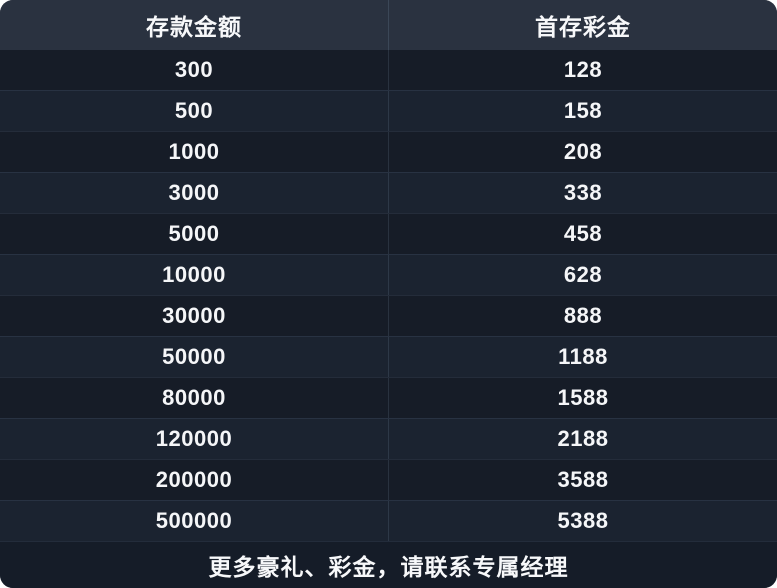 The width and height of the screenshot is (777, 588). Describe the element at coordinates (194, 193) in the screenshot. I see `deposit-amount-cell: 3000` at that location.